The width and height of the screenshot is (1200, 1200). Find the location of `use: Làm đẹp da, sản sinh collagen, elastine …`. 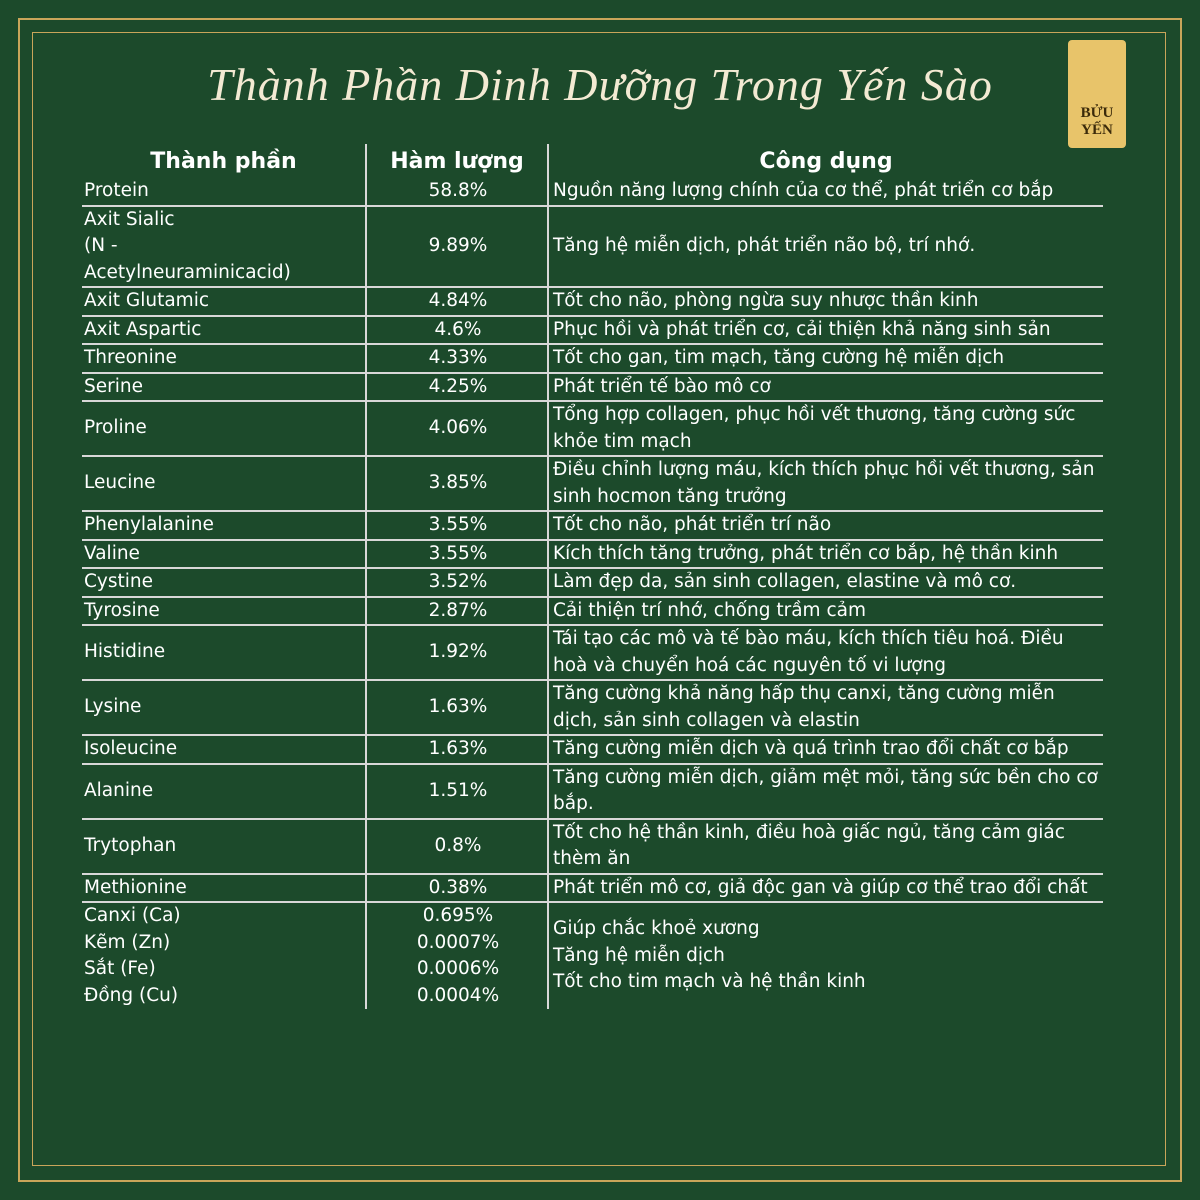

use: Làm đẹp da, sản sinh collagen, elastine … is located at coordinates (825, 583).